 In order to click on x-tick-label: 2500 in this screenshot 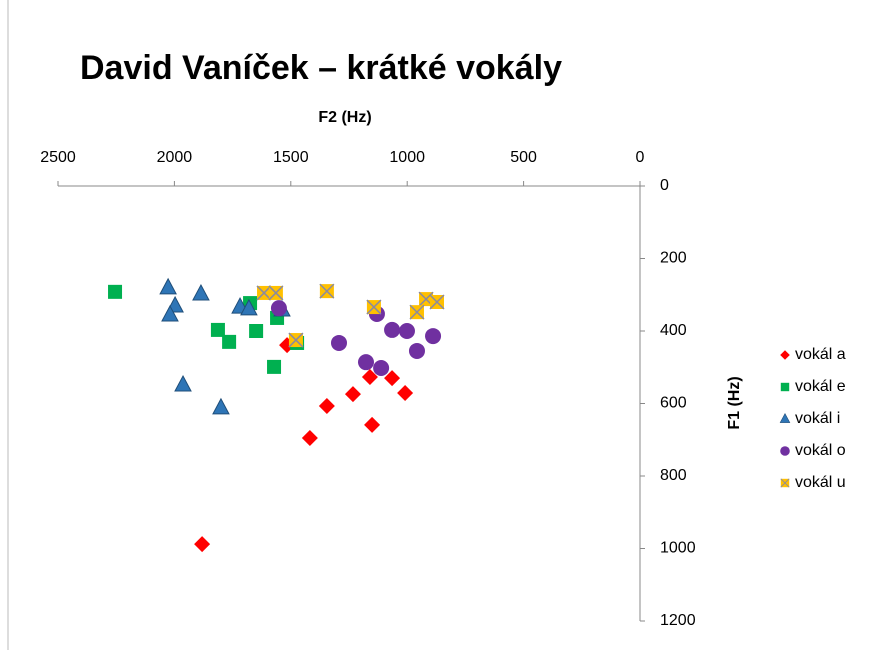, I will do `click(58, 157)`.